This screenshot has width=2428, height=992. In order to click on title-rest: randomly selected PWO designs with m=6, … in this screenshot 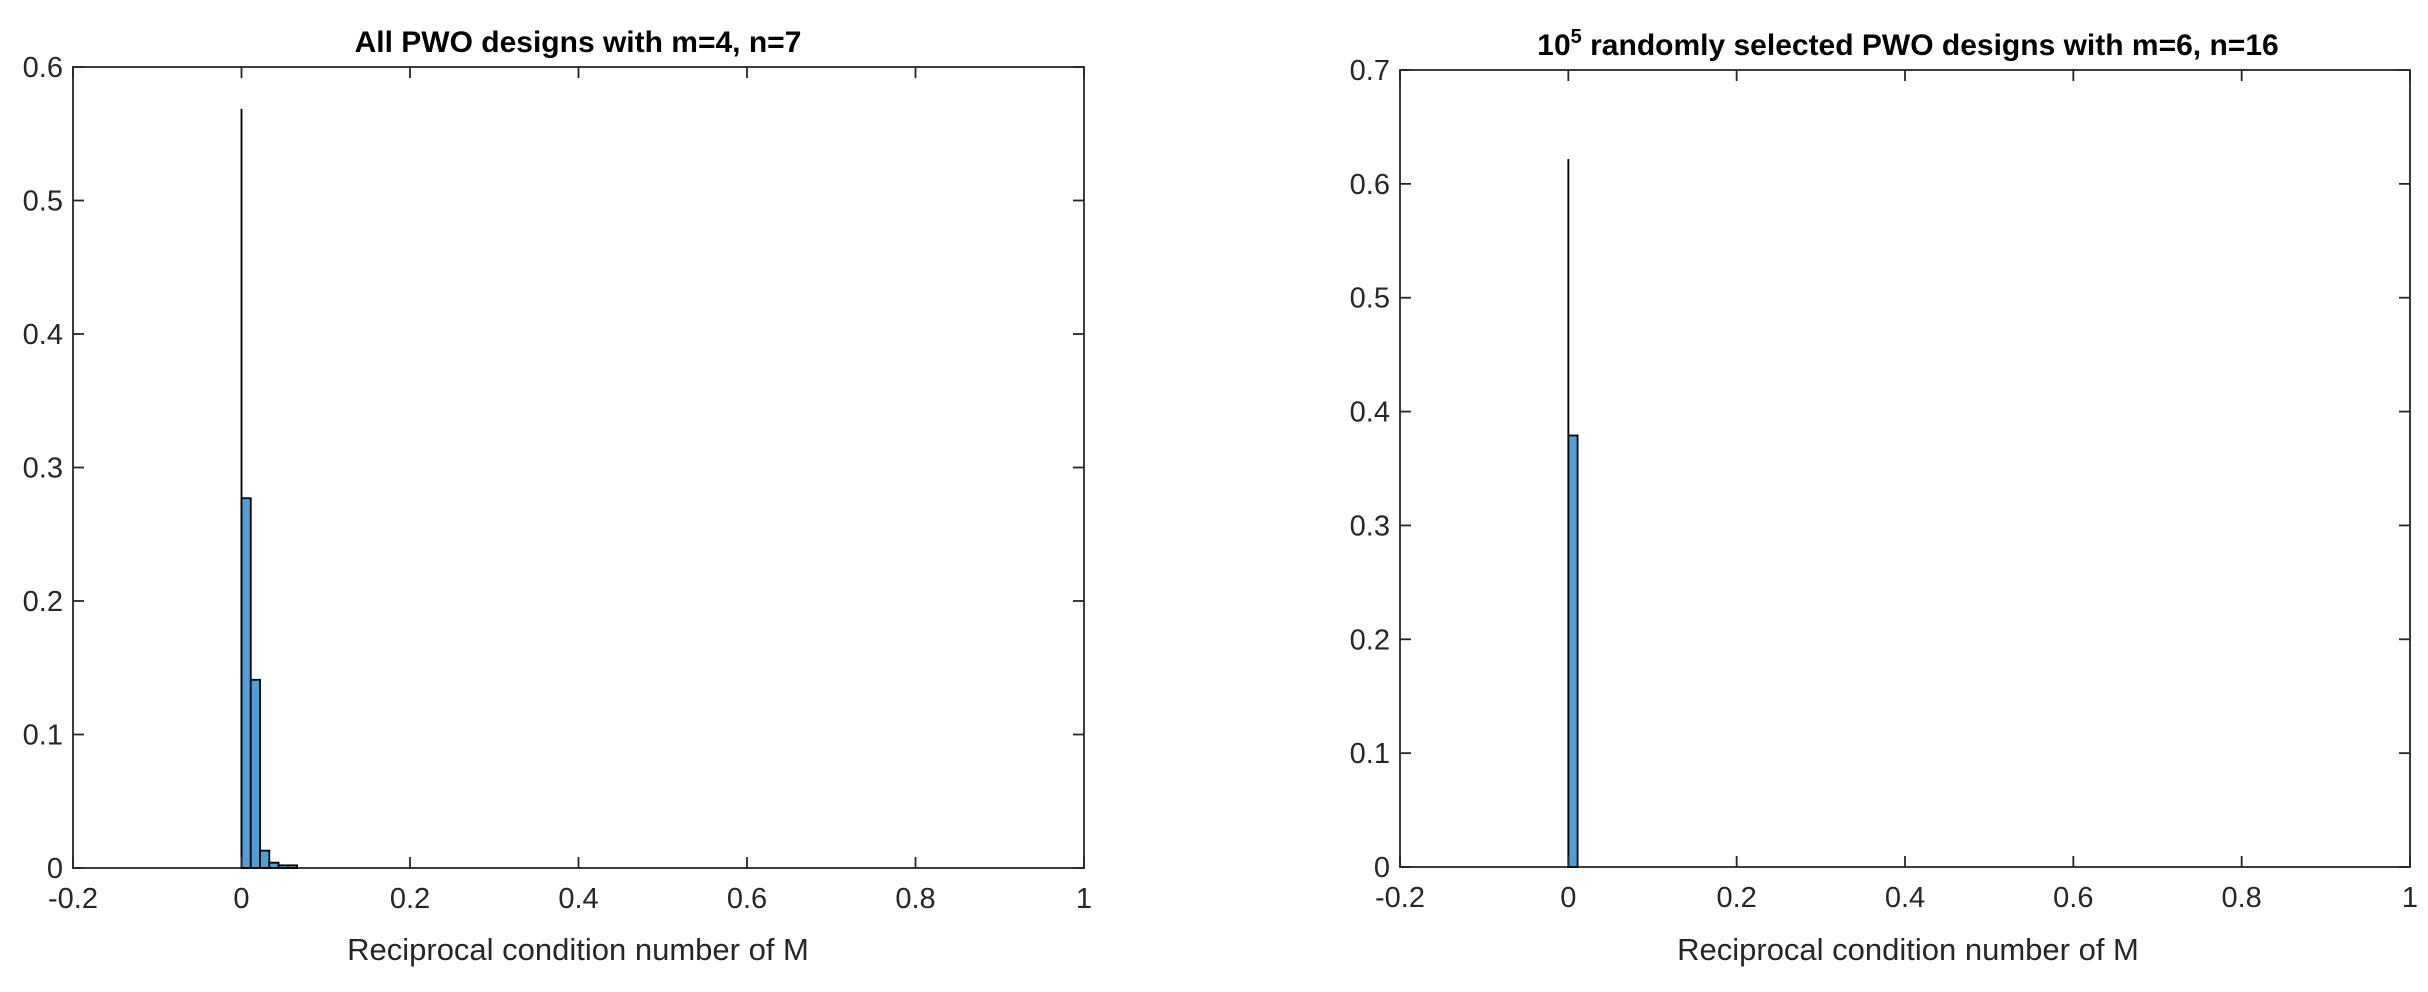, I will do `click(1930, 45)`.